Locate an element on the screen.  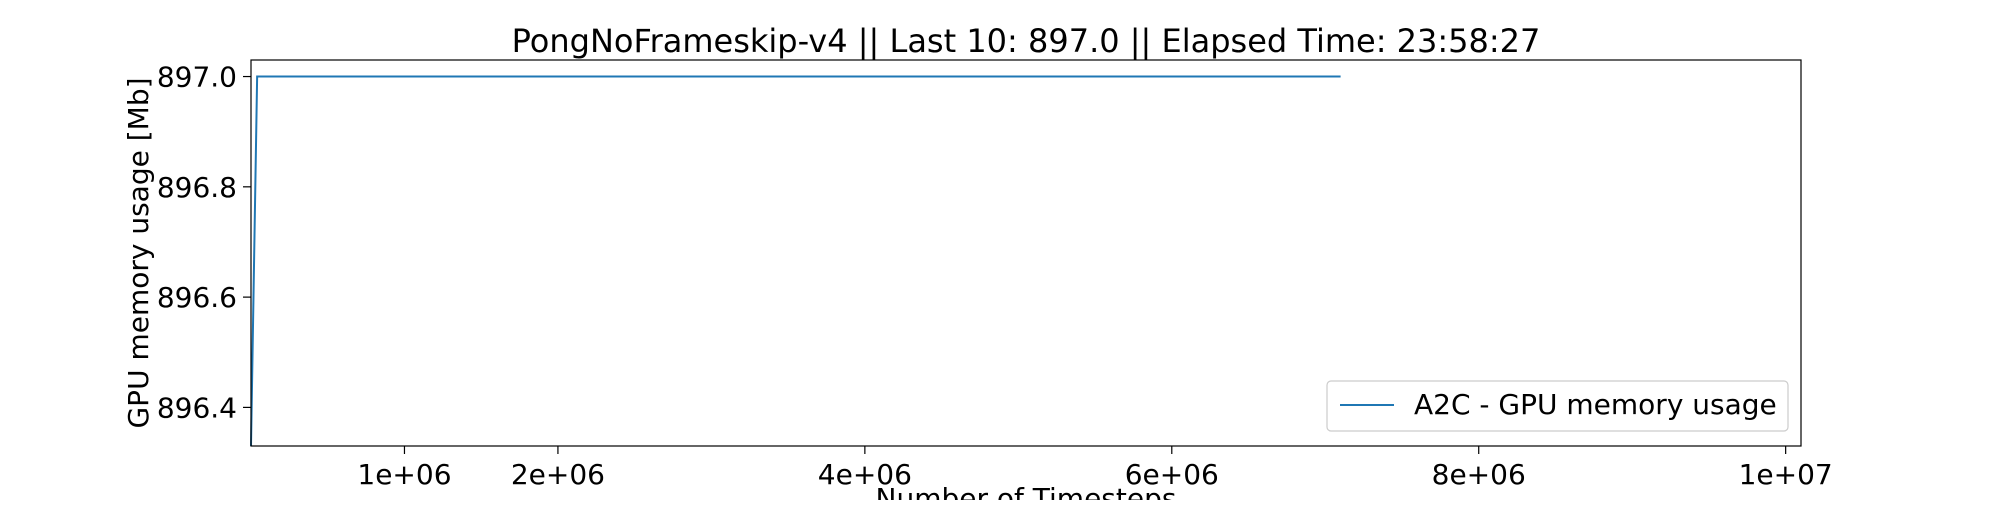
x-tick-label: 1e+07 is located at coordinates (1786, 474).